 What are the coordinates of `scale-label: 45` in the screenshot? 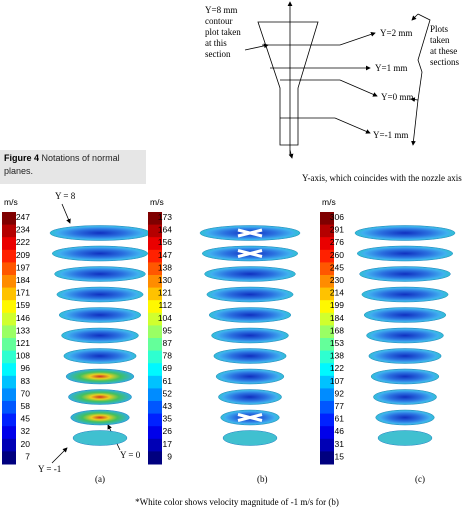 It's located at (26, 419).